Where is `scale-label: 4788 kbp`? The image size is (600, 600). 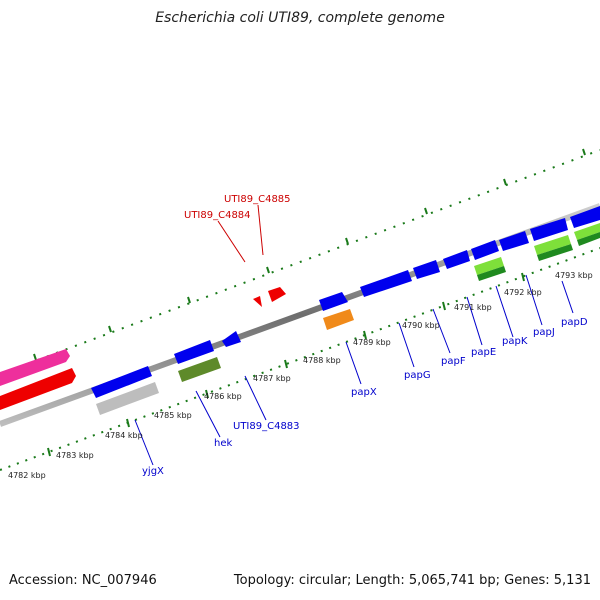 scale-label: 4788 kbp is located at coordinates (322, 360).